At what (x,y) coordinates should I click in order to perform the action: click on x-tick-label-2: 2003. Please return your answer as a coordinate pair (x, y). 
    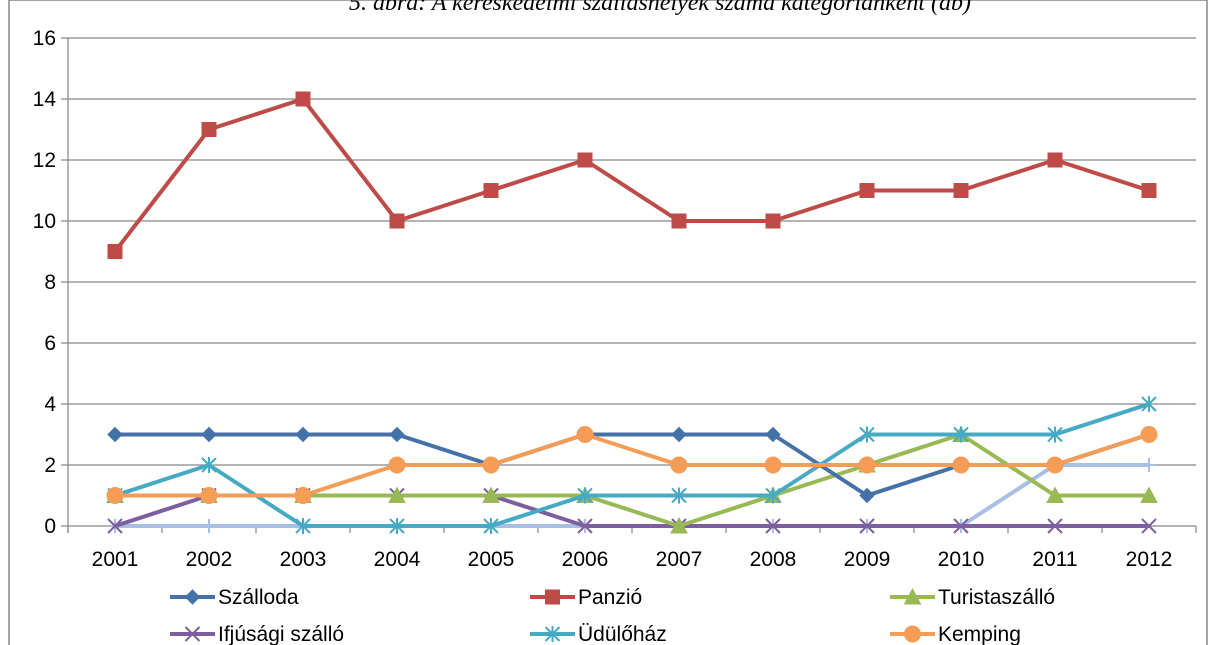
    Looking at the image, I should click on (303, 559).